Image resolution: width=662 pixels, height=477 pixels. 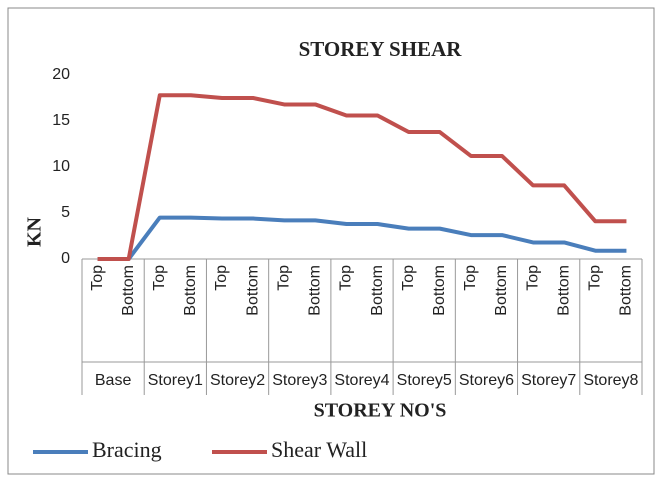 What do you see at coordinates (127, 449) in the screenshot?
I see `legend-label: Bracing` at bounding box center [127, 449].